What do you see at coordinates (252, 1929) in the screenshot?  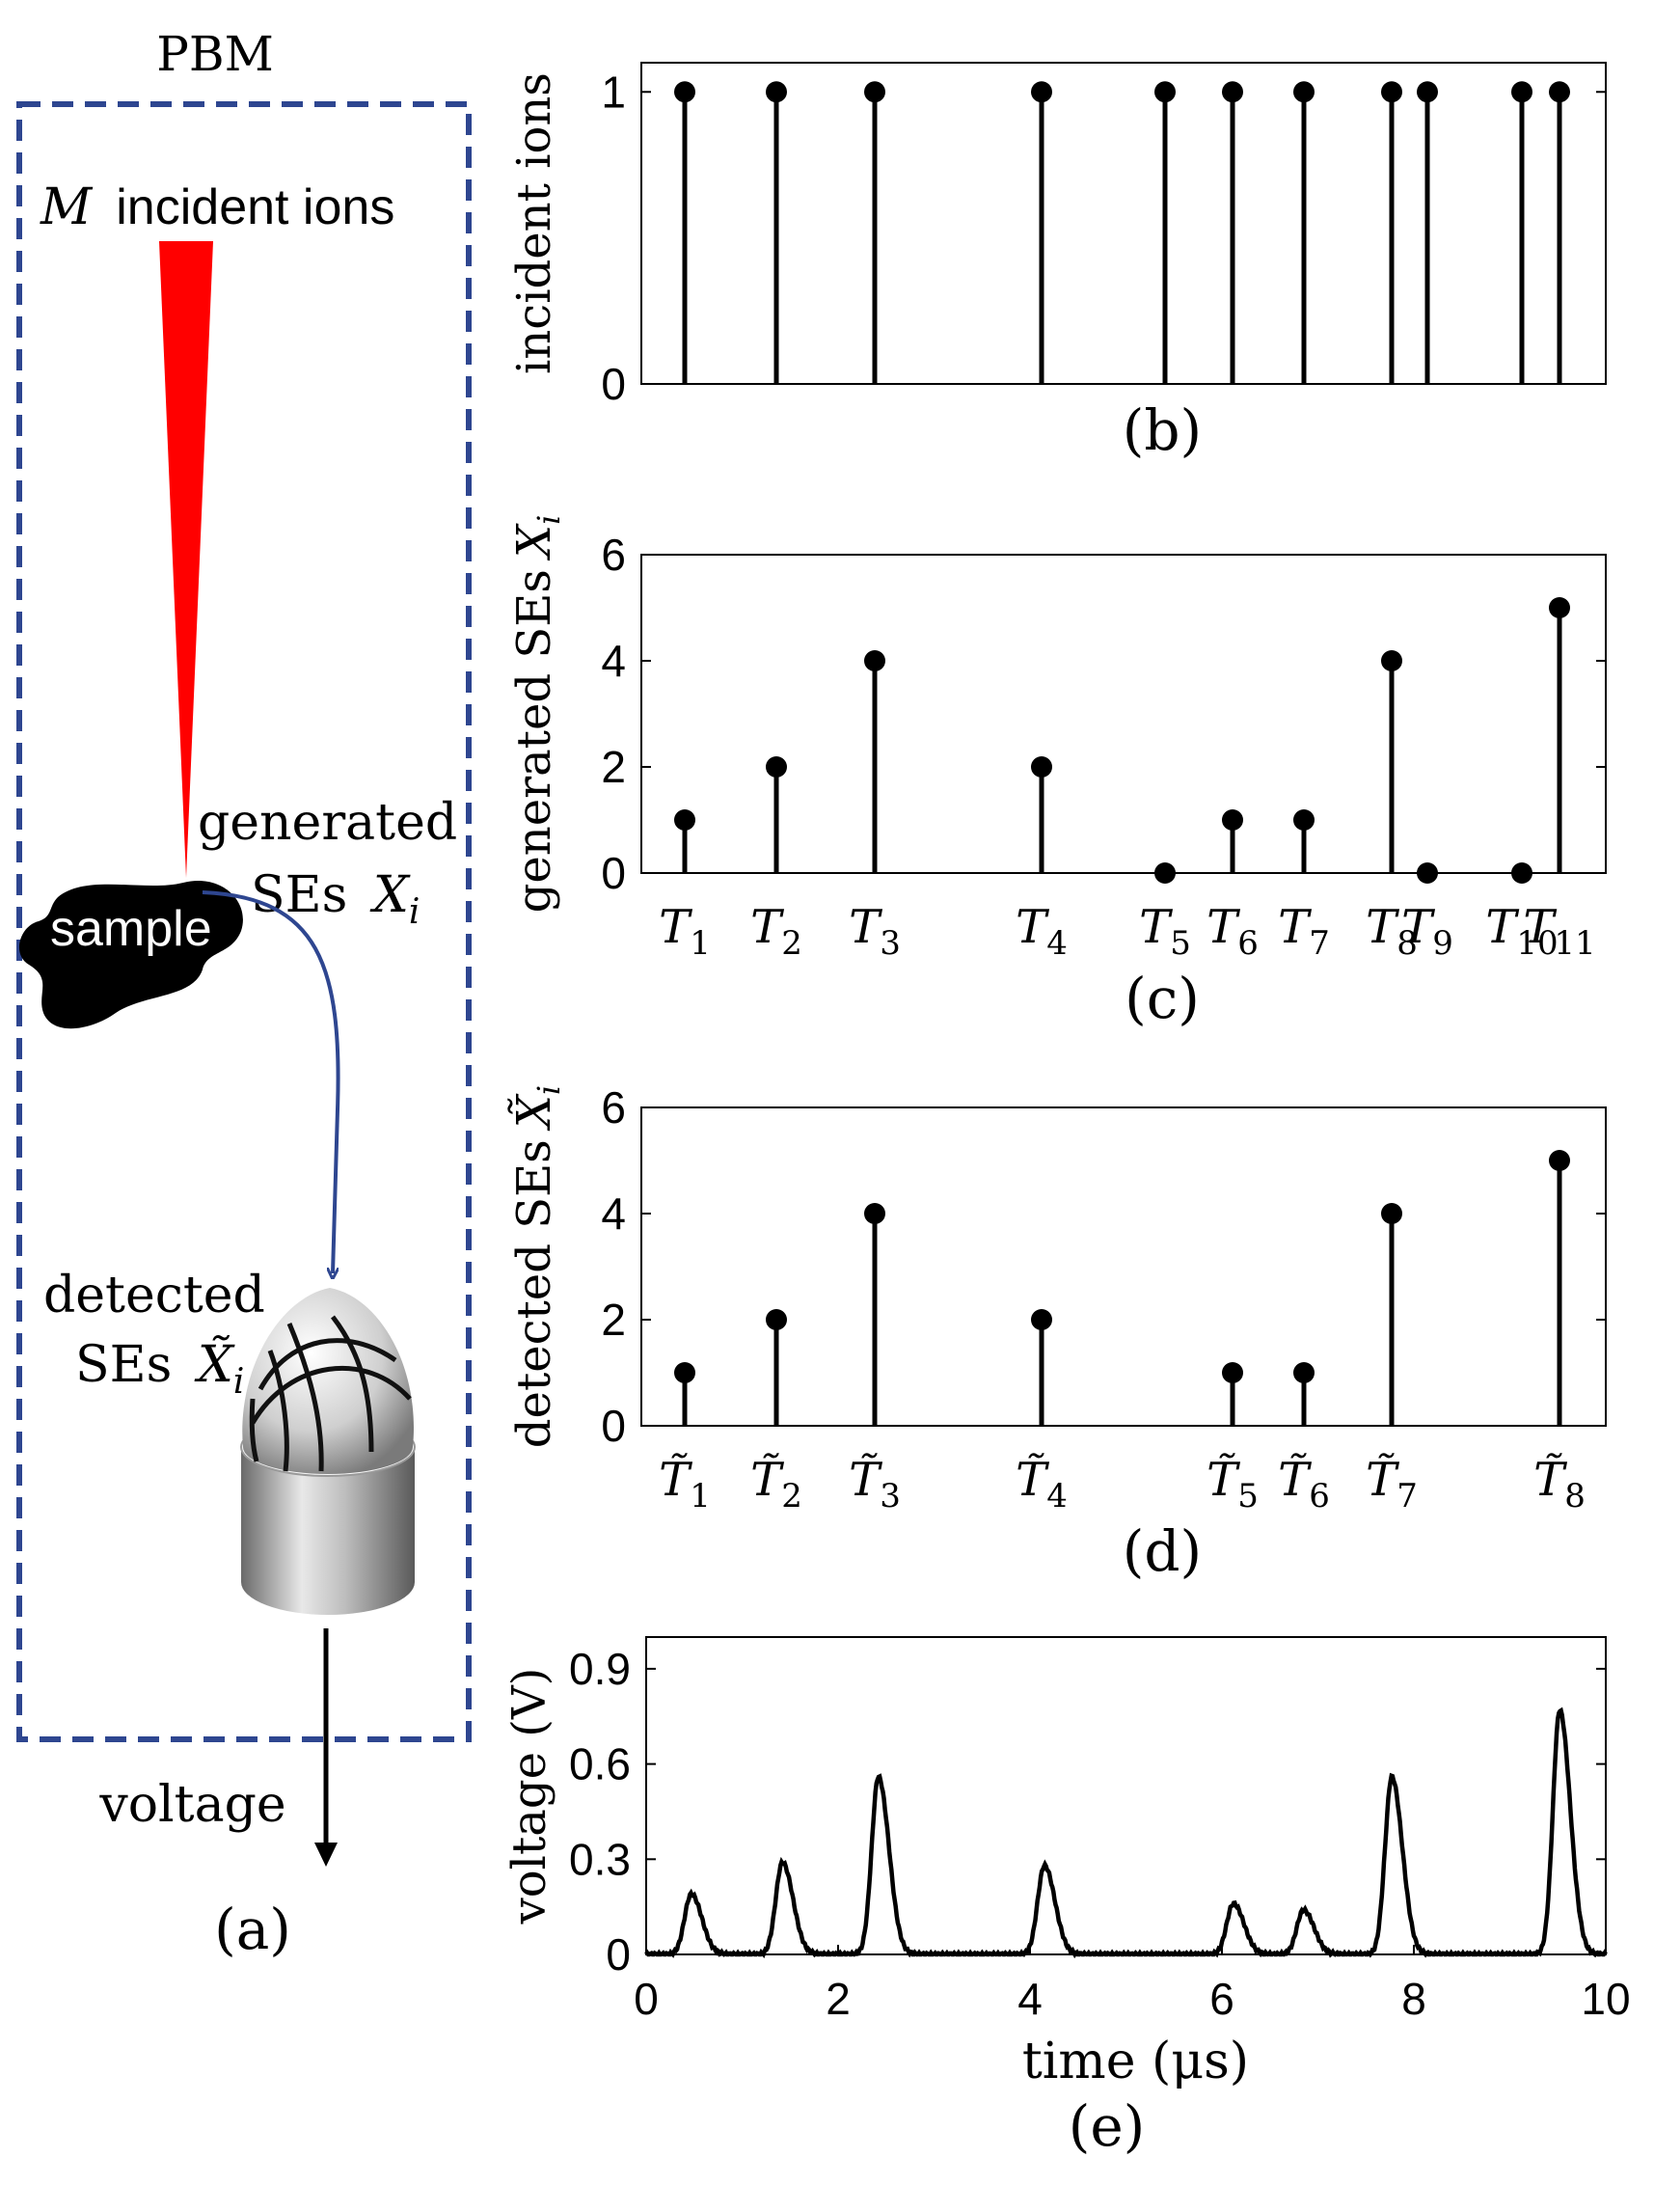 I see `panel-a-label: (a)` at bounding box center [252, 1929].